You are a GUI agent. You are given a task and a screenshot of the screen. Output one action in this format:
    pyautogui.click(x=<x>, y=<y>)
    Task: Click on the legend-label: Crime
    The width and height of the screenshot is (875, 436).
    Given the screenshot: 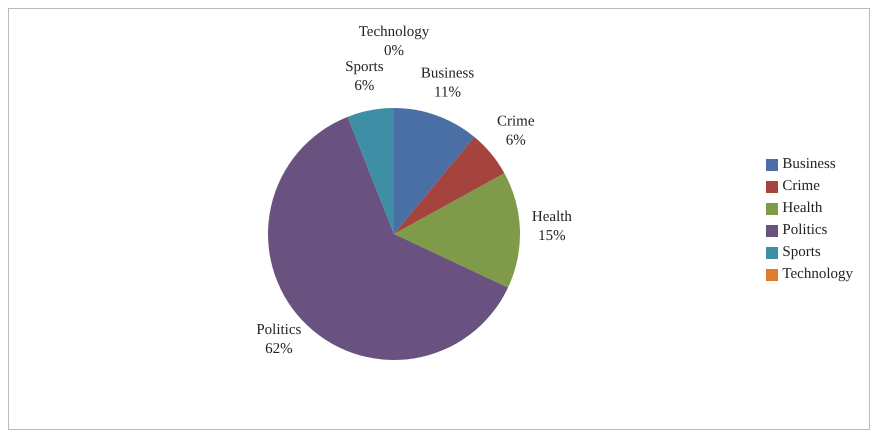 What is the action you would take?
    pyautogui.click(x=801, y=186)
    